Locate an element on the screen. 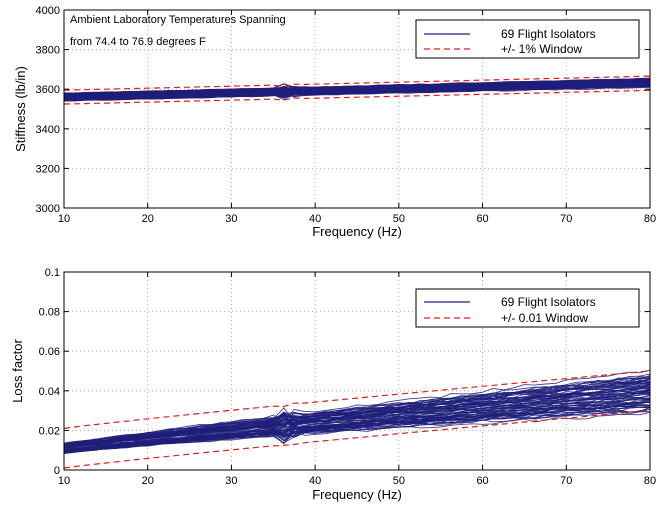  stiffness-ytick-label: 3000 is located at coordinates (48, 209).